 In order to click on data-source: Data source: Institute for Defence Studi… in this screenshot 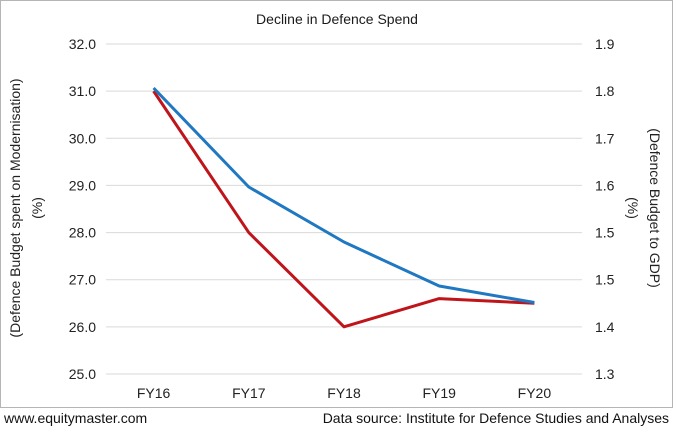, I will do `click(495, 418)`.